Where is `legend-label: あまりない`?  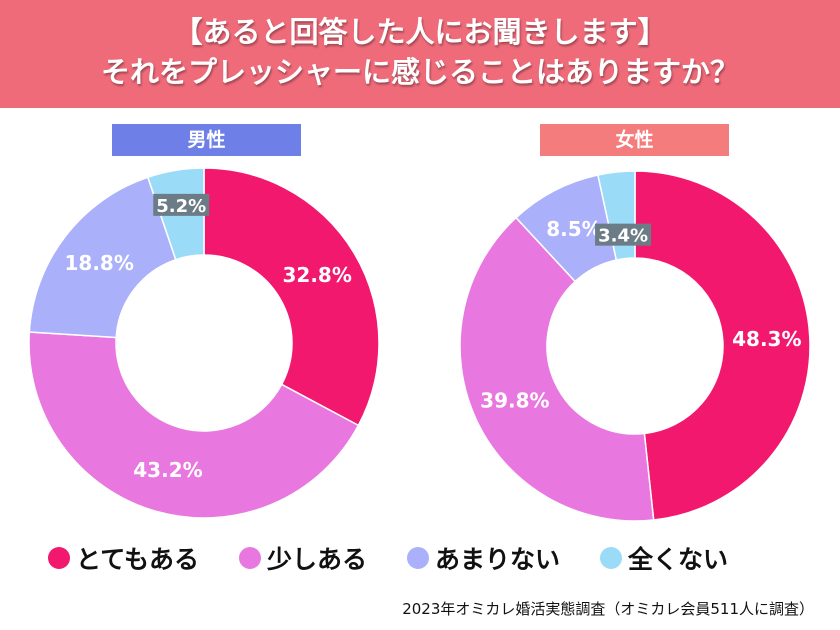
legend-label: あまりない is located at coordinates (498, 559).